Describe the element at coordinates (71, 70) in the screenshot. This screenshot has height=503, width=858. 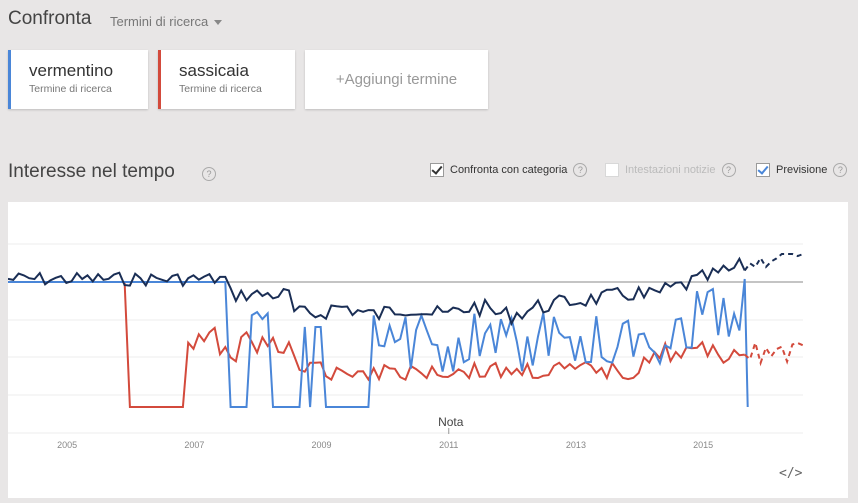
I see `term-name: vermentino` at that location.